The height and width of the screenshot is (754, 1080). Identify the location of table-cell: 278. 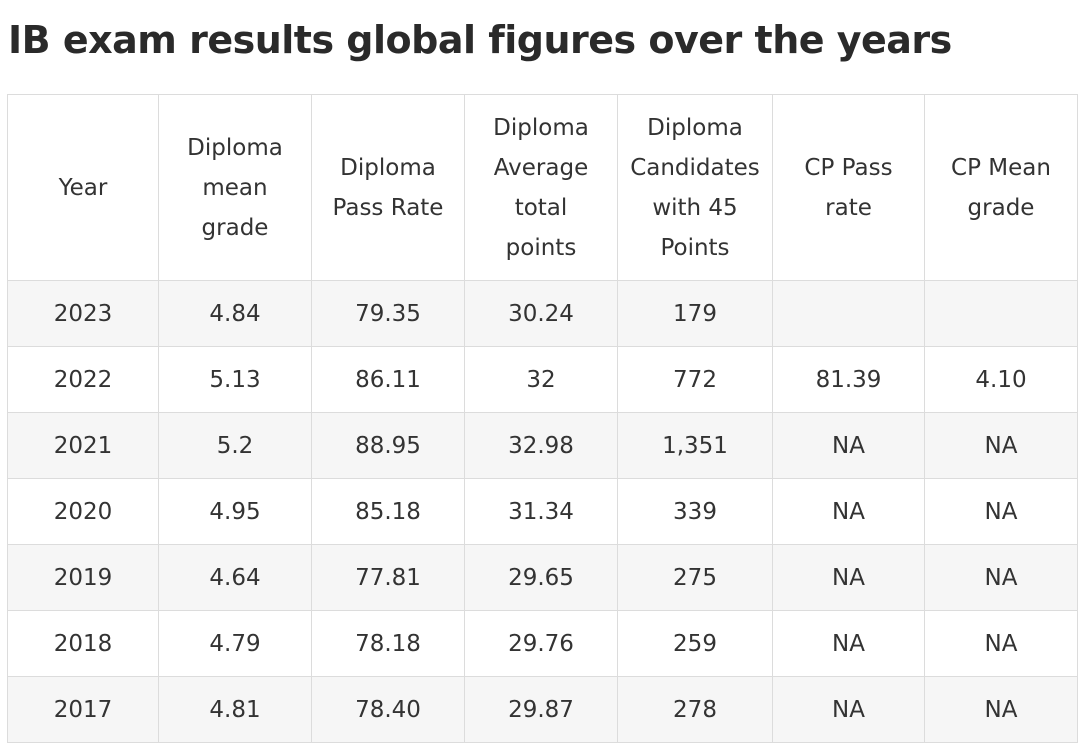
(695, 709).